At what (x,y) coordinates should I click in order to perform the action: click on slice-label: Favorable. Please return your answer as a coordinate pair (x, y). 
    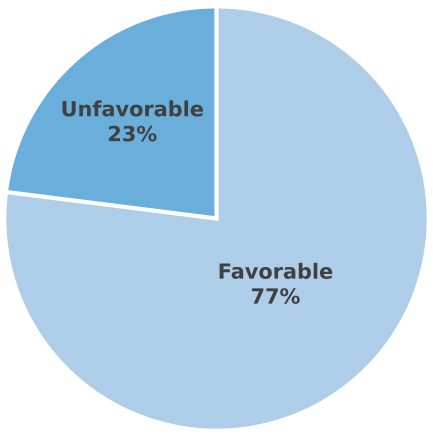
    Looking at the image, I should click on (276, 270).